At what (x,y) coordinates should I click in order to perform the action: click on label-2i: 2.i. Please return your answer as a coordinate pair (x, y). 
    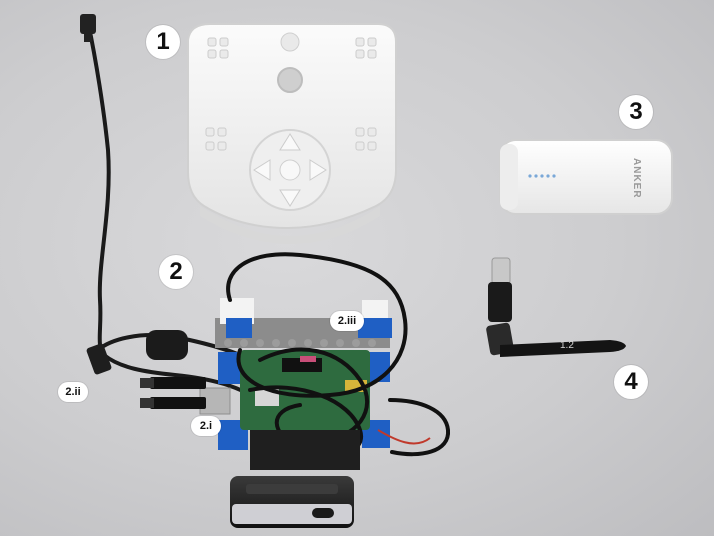
    Looking at the image, I should click on (206, 426).